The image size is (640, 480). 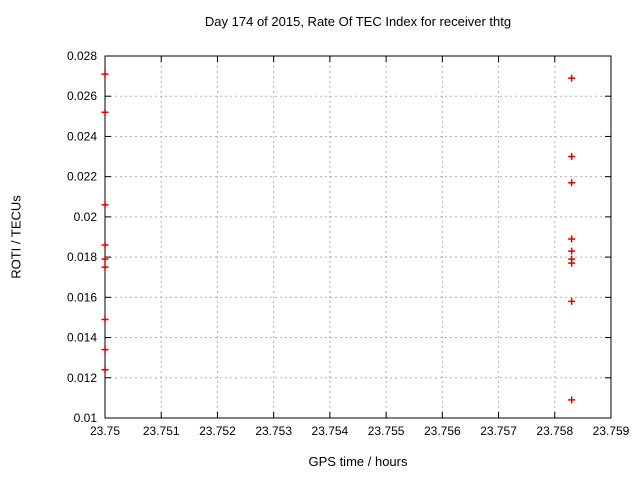 I want to click on y-tick-label: 0.02, so click(x=86, y=217).